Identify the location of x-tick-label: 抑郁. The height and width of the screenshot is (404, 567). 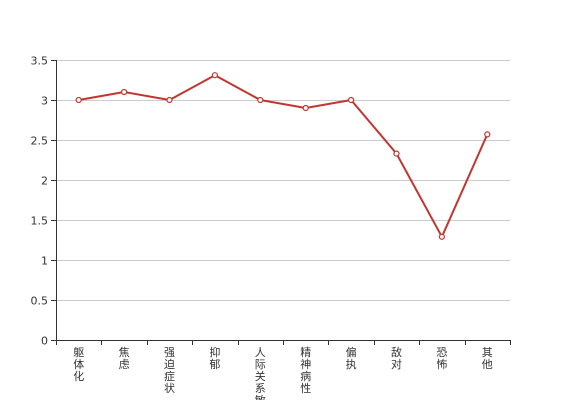
(214, 358).